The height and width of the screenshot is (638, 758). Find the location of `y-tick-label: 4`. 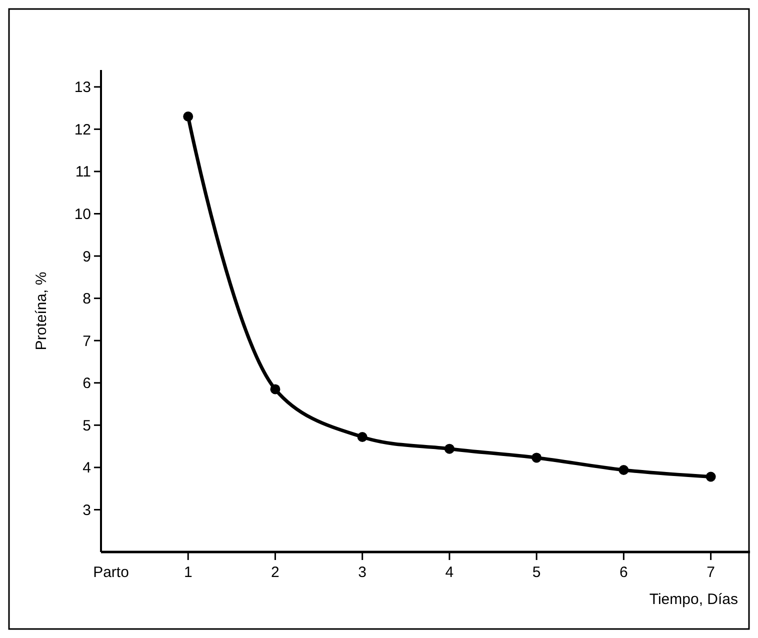

y-tick-label: 4 is located at coordinates (86, 468).